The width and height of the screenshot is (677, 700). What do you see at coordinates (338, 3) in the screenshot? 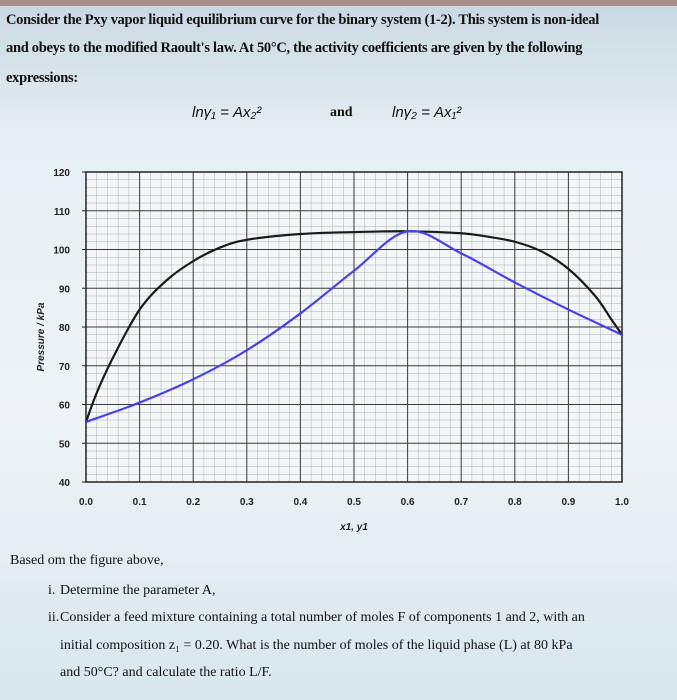
I see `photo-edge` at bounding box center [338, 3].